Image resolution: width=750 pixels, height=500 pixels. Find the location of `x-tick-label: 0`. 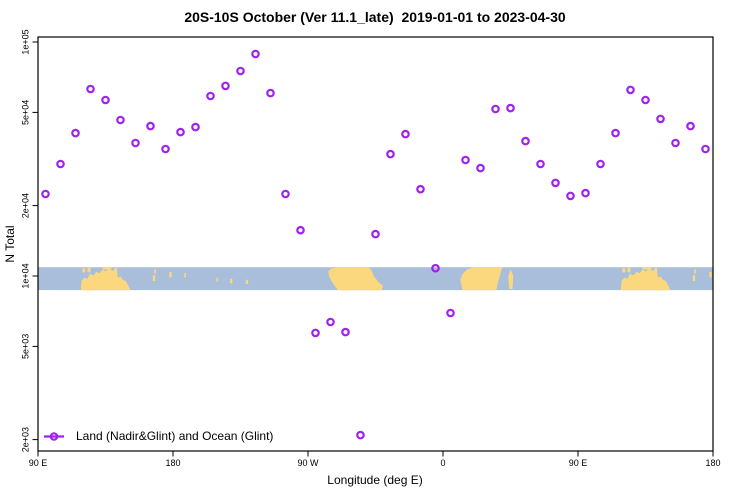

x-tick-label: 0 is located at coordinates (442, 463).